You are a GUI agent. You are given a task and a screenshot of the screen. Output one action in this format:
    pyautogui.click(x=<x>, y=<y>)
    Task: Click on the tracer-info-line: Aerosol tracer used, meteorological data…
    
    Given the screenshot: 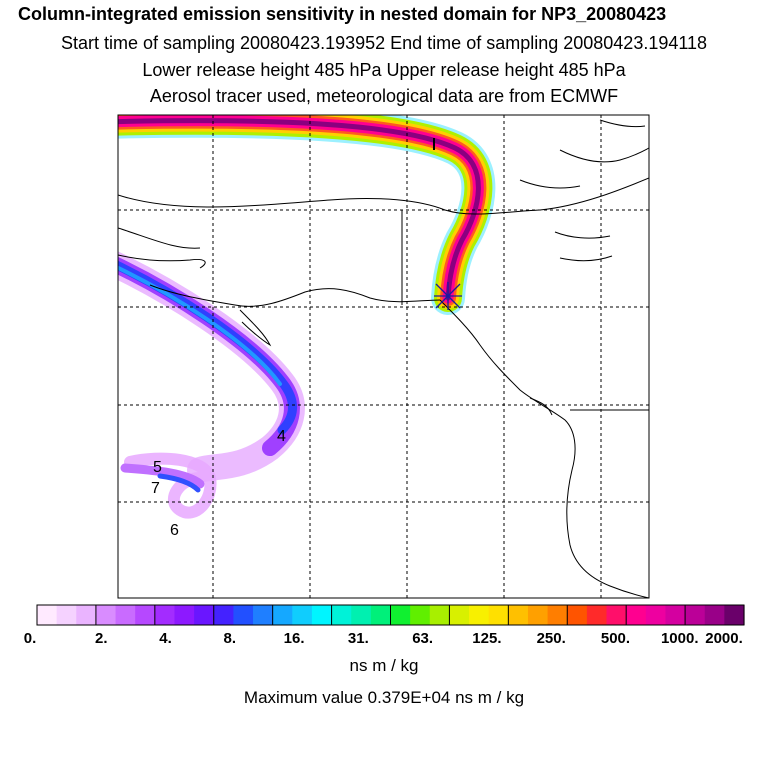 What is the action you would take?
    pyautogui.click(x=384, y=96)
    